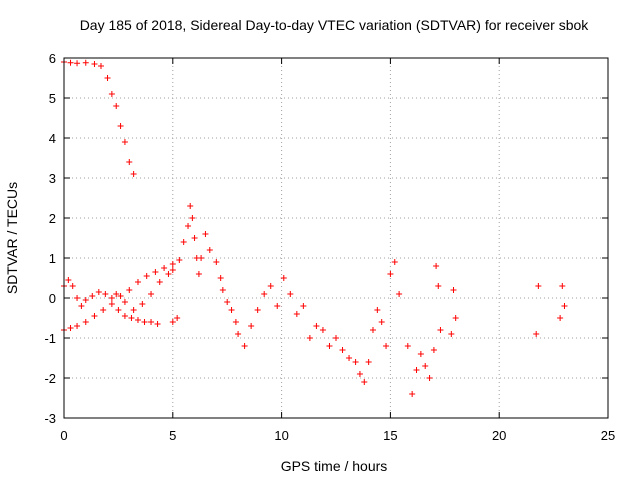 The height and width of the screenshot is (480, 640). What do you see at coordinates (111, 302) in the screenshot?
I see `series-wave-trace` at bounding box center [111, 302].